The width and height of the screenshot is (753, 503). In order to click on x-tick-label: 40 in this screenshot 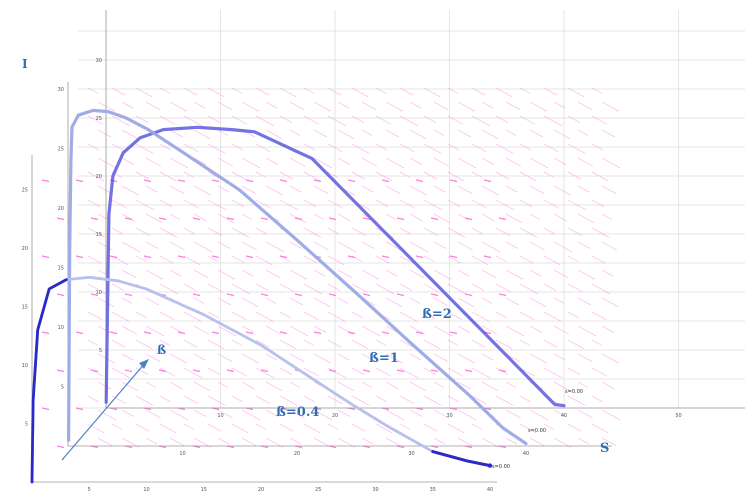, I will do `click(526, 454)`.